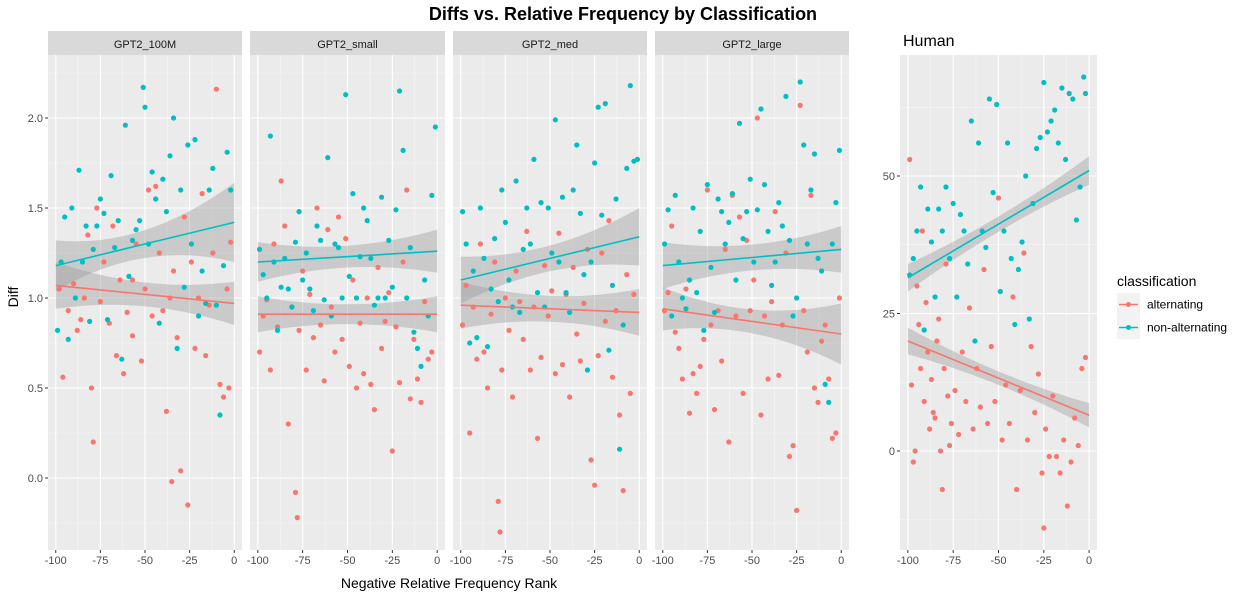 The width and height of the screenshot is (1246, 598). Describe the element at coordinates (892, 452) in the screenshot. I see `y-tick-label: 0` at that location.